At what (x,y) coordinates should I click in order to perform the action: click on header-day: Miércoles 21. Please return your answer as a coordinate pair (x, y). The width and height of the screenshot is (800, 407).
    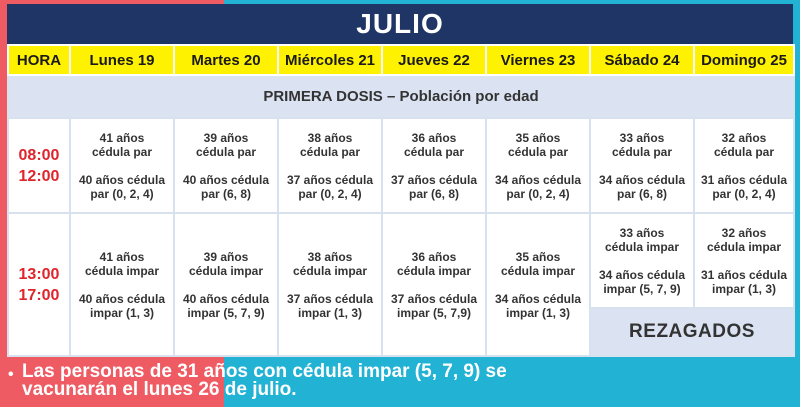
    Looking at the image, I should click on (330, 60).